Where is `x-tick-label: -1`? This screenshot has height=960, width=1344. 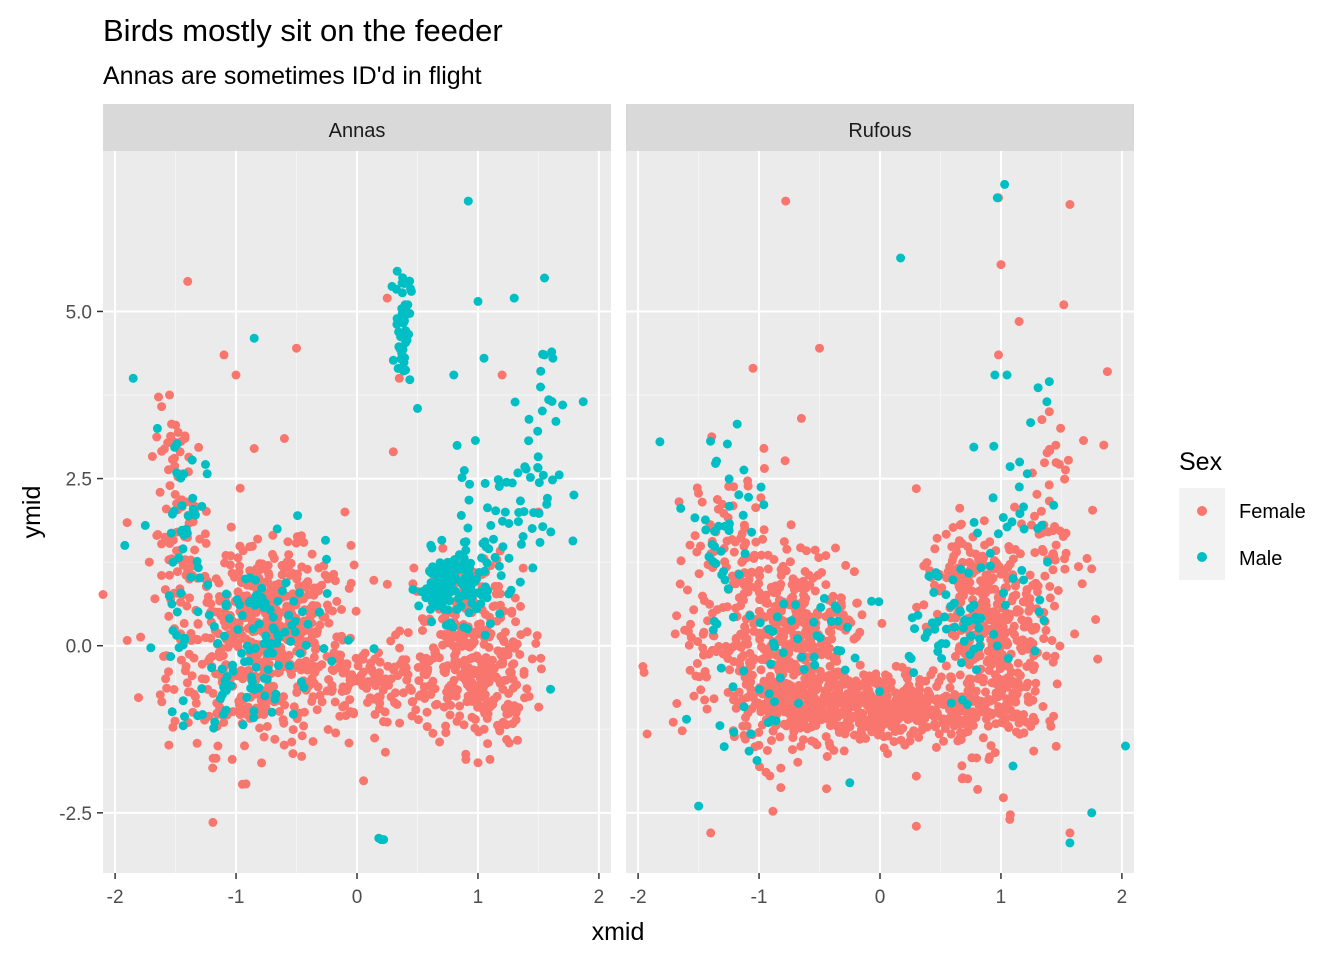 x-tick-label: -1 is located at coordinates (759, 897).